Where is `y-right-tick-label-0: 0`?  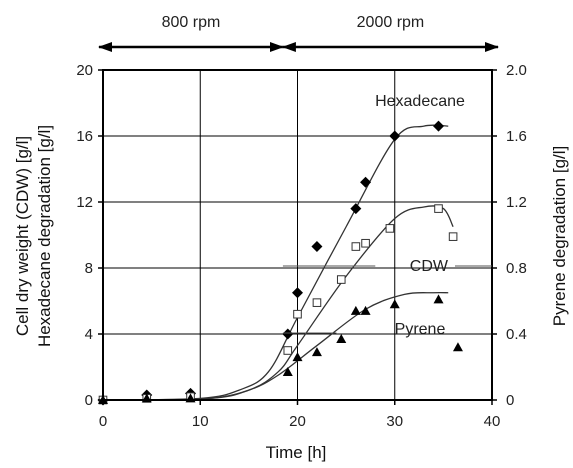
y-right-tick-label-0: 0 is located at coordinates (510, 400).